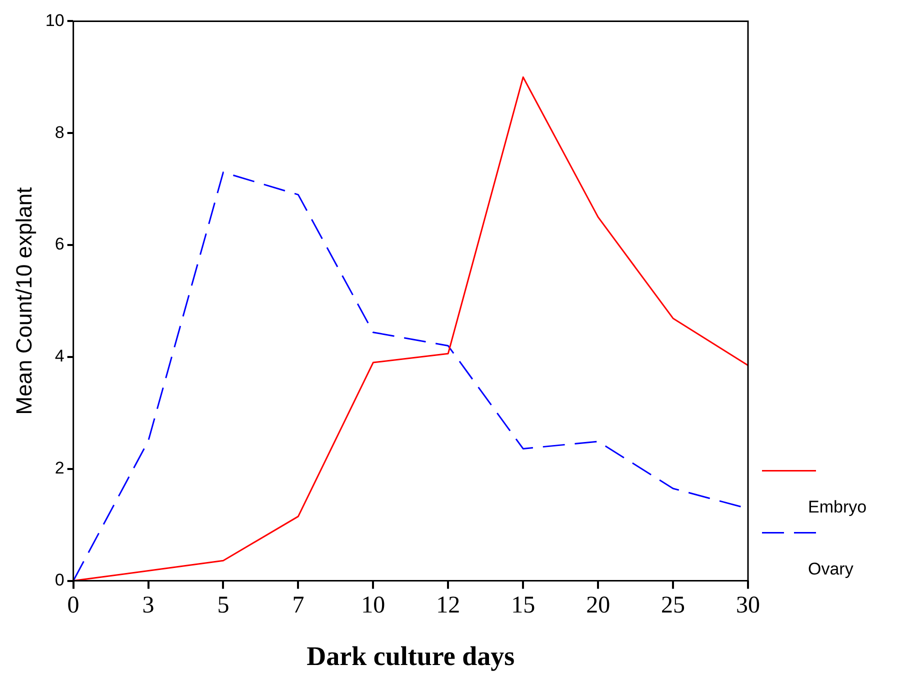 The width and height of the screenshot is (897, 687). Describe the element at coordinates (410, 655) in the screenshot. I see `x-axis-title: Dark culture days` at that location.